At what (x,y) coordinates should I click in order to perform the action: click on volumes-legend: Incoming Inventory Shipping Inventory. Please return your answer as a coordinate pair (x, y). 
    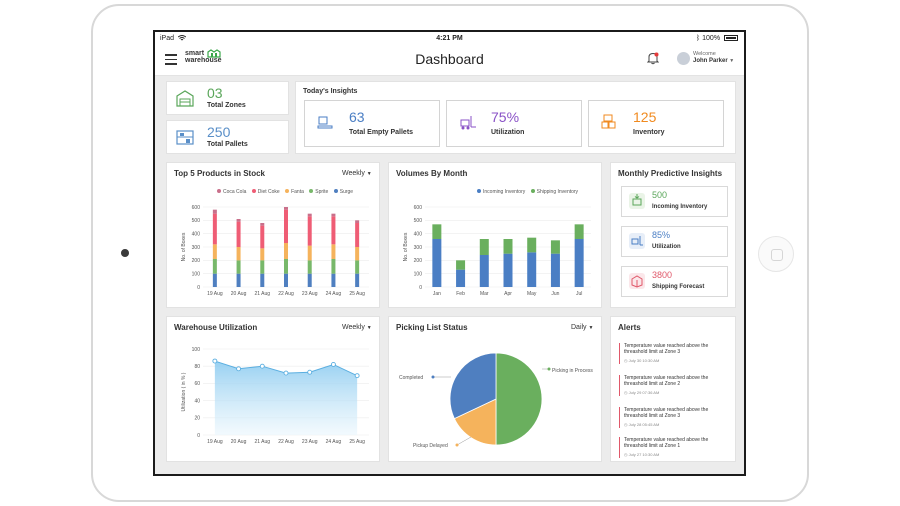
    Looking at the image, I should click on (529, 192).